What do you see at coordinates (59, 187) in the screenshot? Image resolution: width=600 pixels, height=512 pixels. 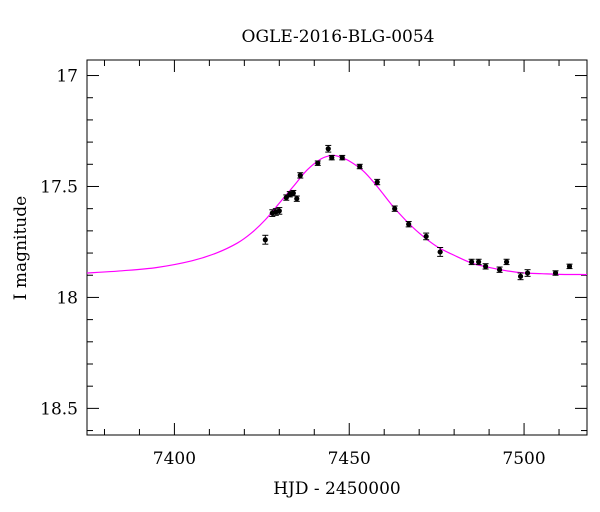 I see `y-tick-label: 17.5` at bounding box center [59, 187].